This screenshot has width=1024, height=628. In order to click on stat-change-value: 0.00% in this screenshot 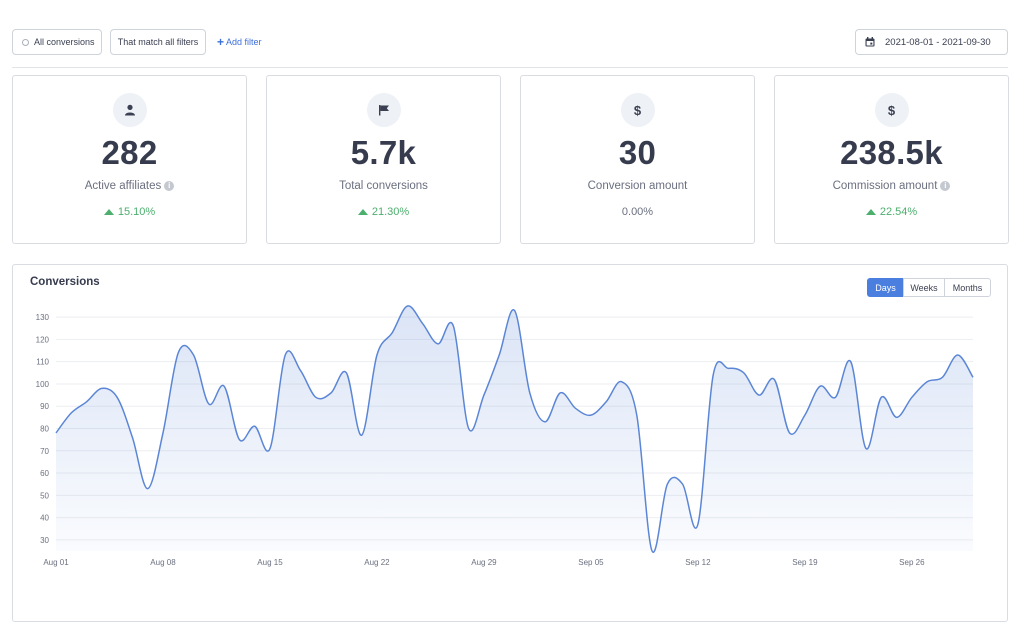, I will do `click(637, 212)`.